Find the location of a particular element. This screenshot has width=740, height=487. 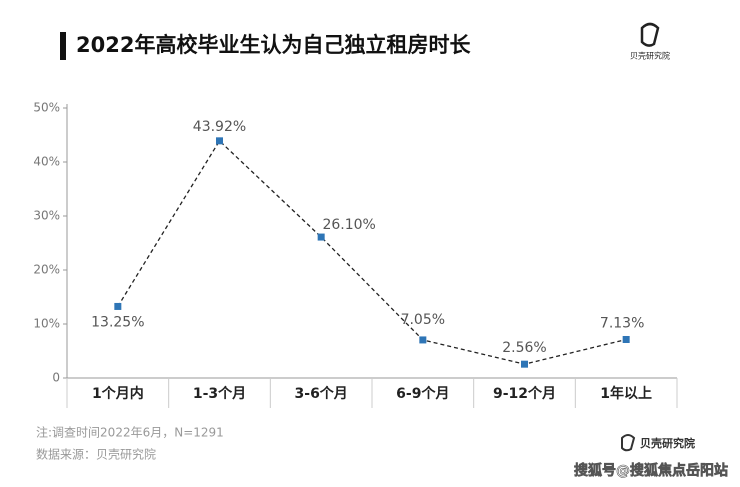

x-tick-label: 9-12个月 is located at coordinates (524, 393).